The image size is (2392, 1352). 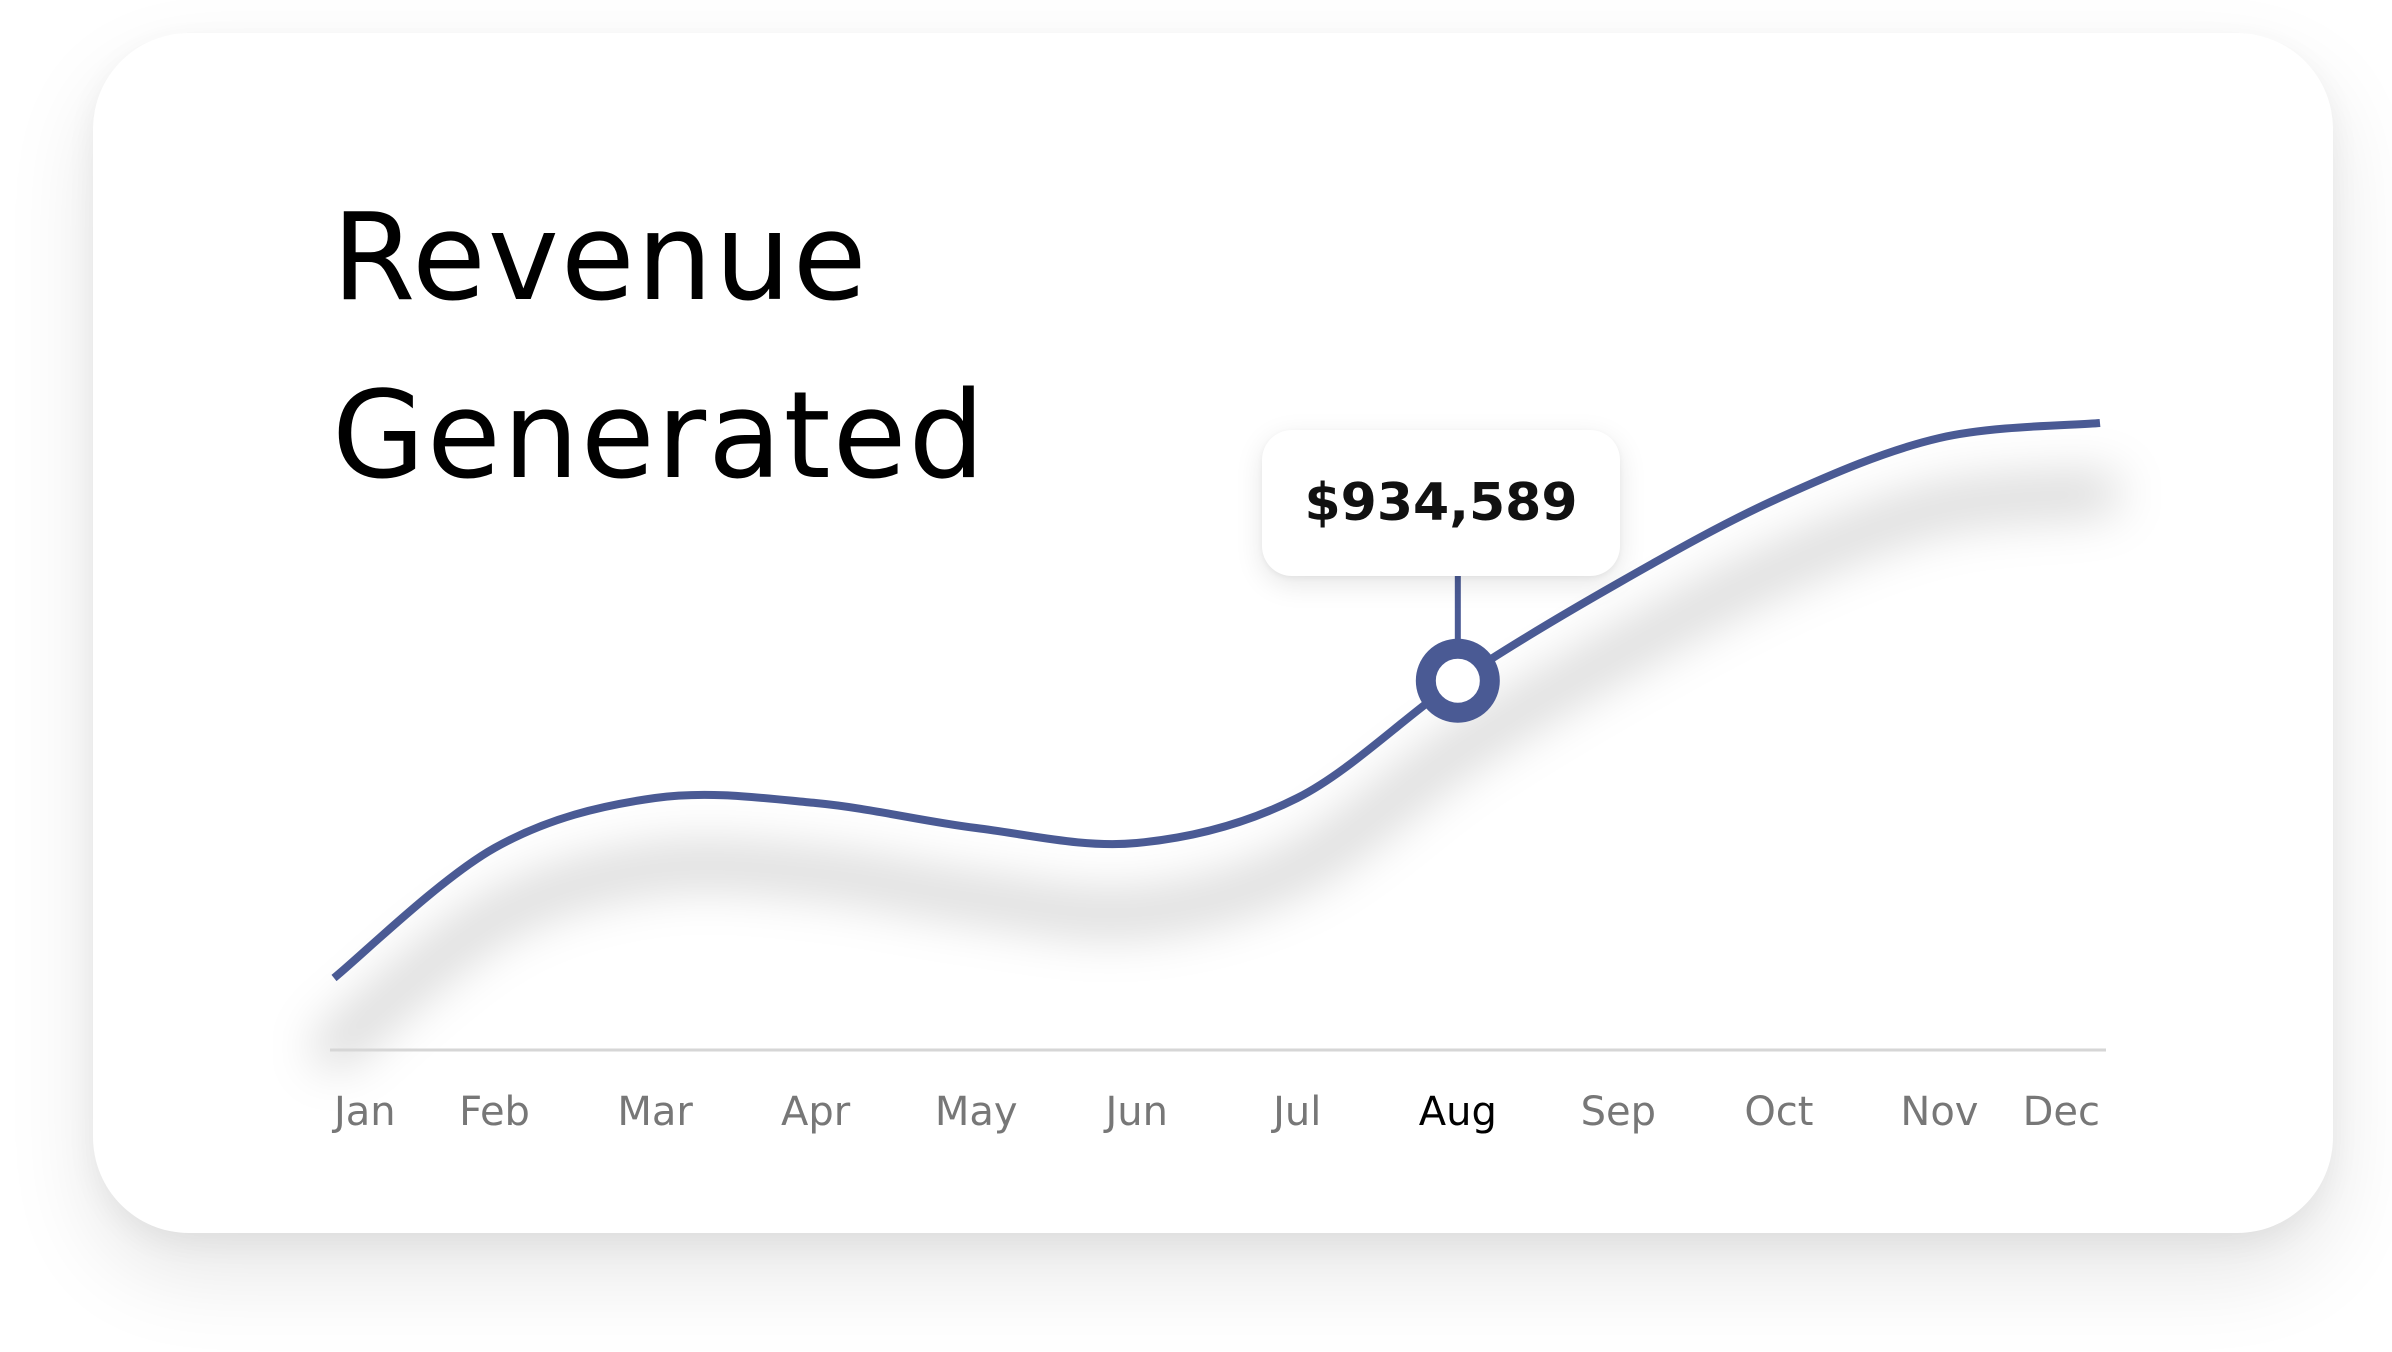 I want to click on highlight-point-marker, so click(x=1457, y=680).